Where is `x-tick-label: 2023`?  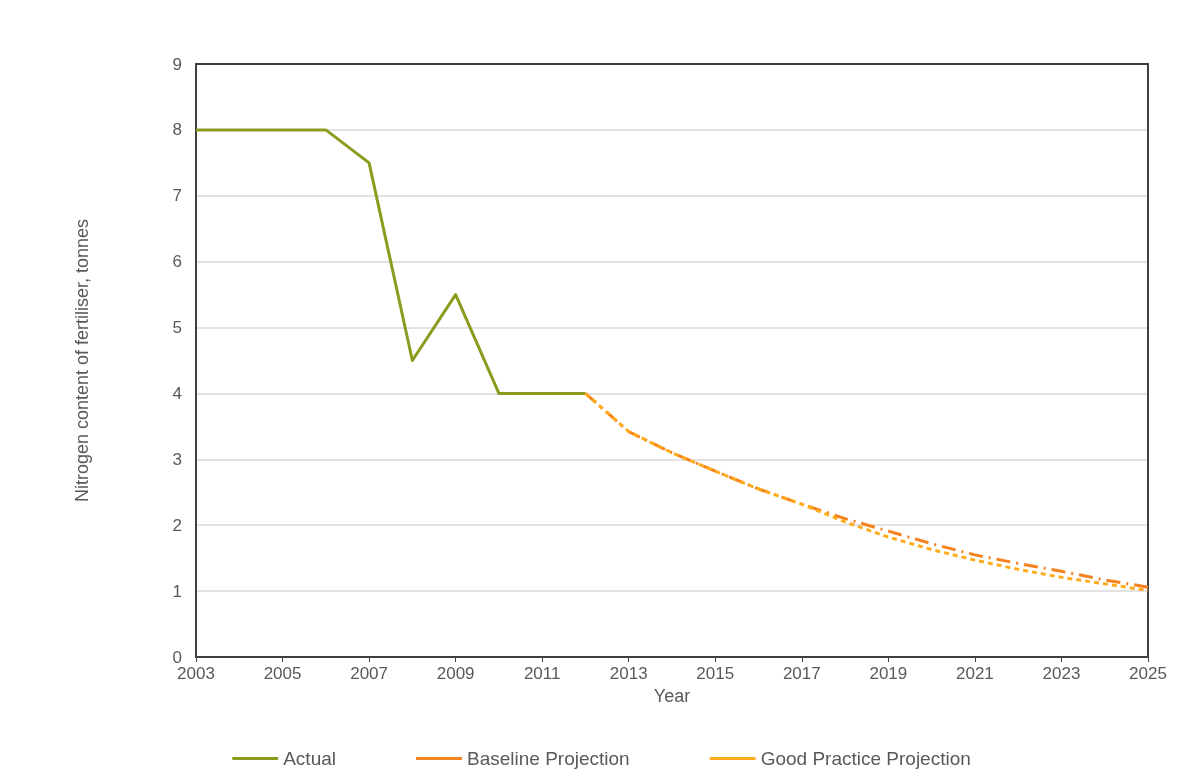
x-tick-label: 2023 is located at coordinates (1061, 673).